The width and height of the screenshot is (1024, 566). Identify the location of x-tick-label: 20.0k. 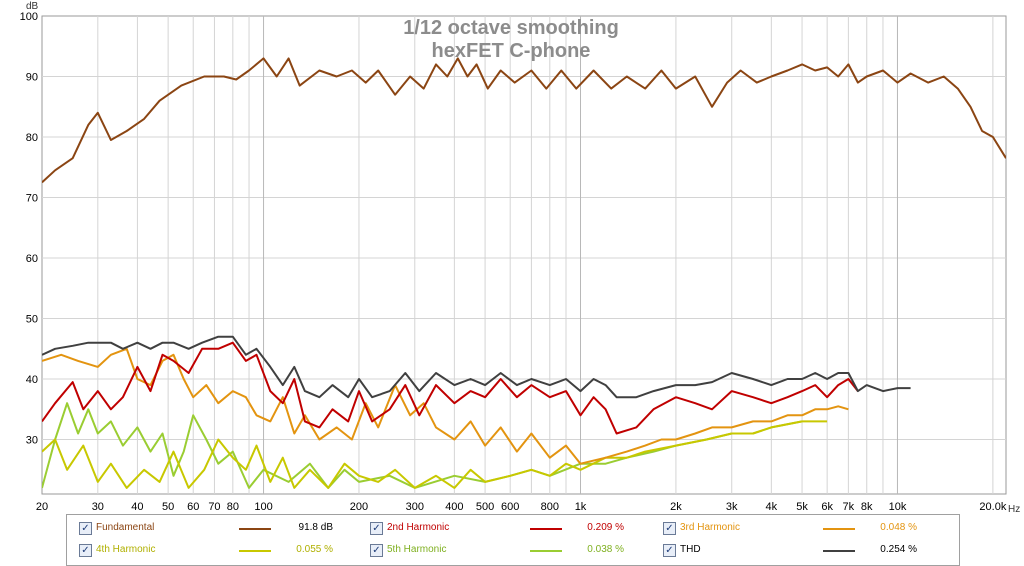
(992, 507).